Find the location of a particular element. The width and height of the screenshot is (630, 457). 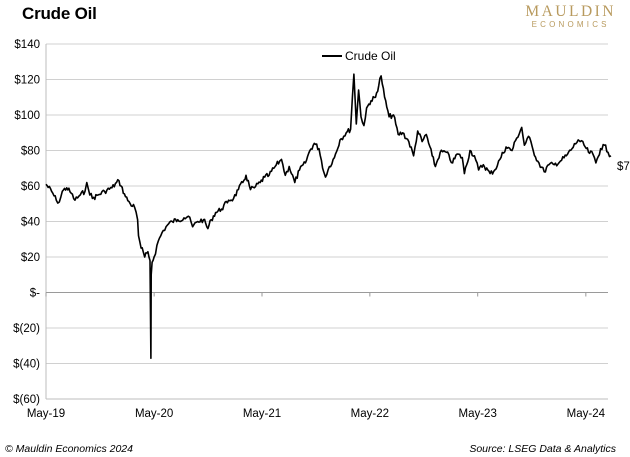

y-tick-label: $60 is located at coordinates (30, 187).